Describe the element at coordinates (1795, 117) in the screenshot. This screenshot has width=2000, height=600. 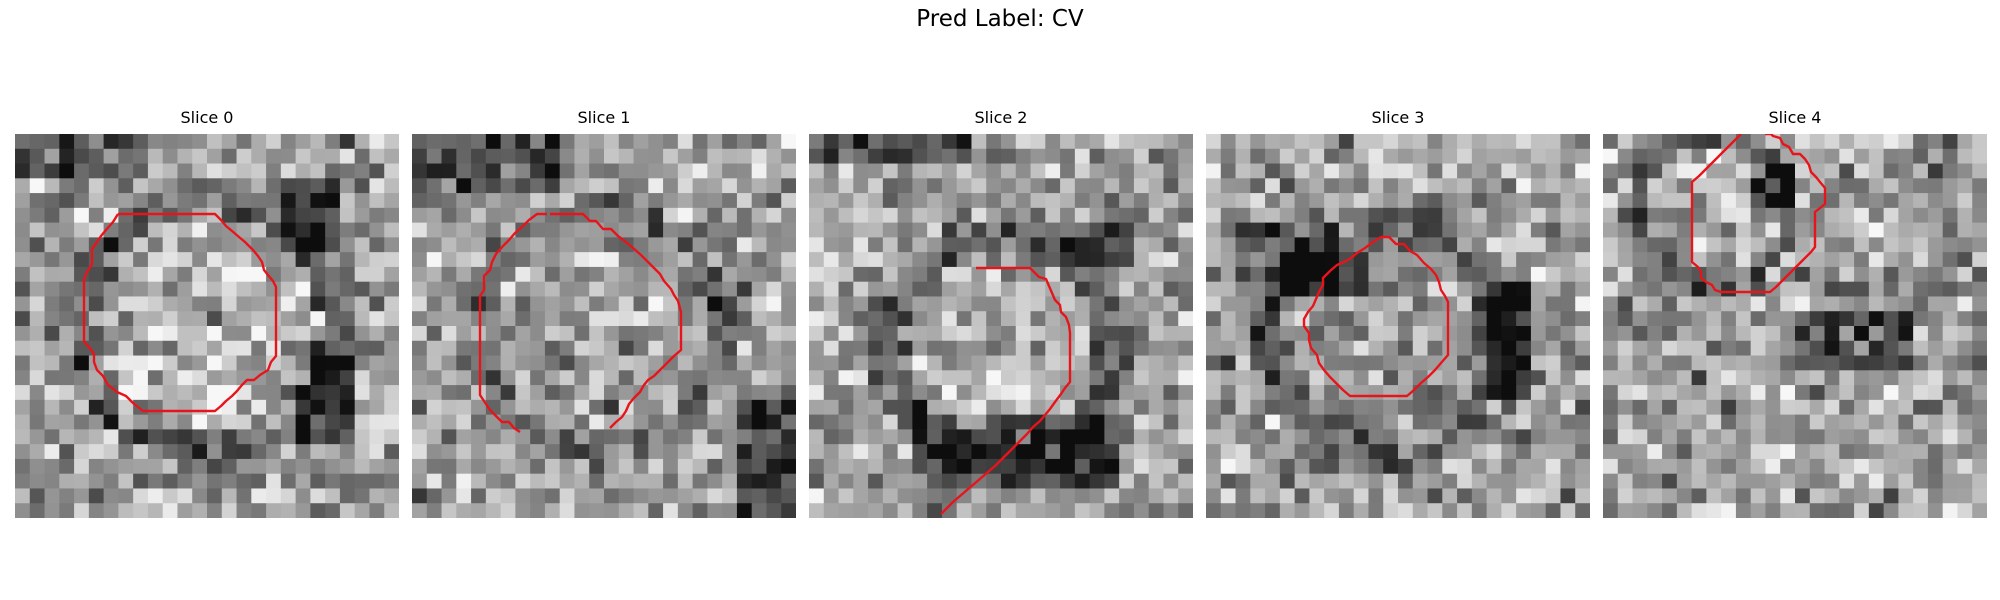
I see `slice-title-4: Slice 4` at that location.